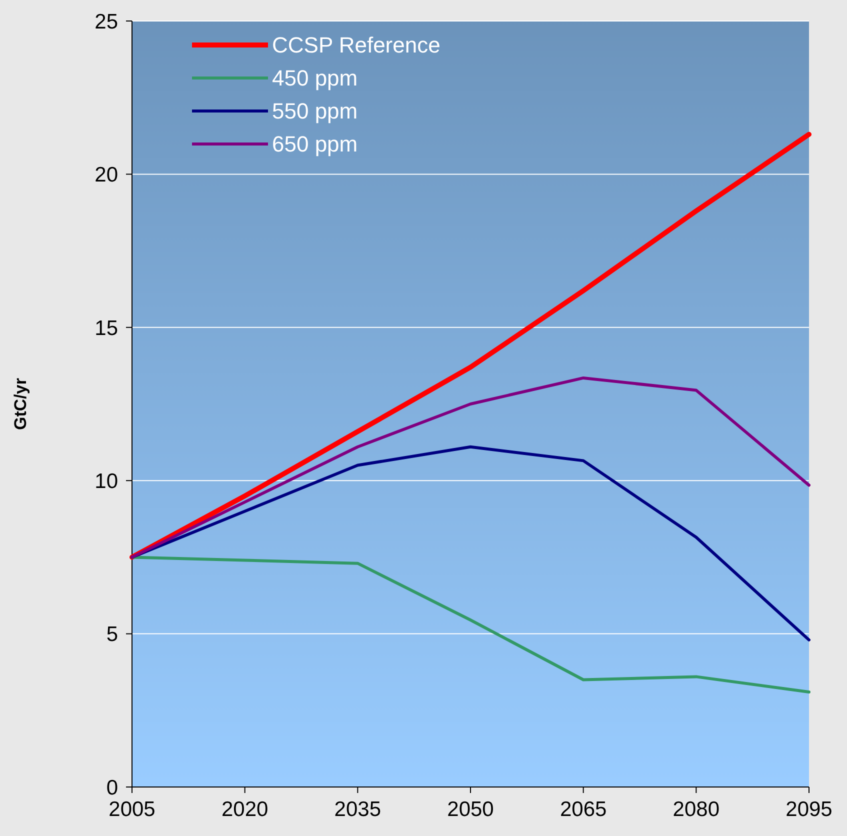 The height and width of the screenshot is (836, 847). What do you see at coordinates (244, 809) in the screenshot?
I see `x-tick-label: 2020` at bounding box center [244, 809].